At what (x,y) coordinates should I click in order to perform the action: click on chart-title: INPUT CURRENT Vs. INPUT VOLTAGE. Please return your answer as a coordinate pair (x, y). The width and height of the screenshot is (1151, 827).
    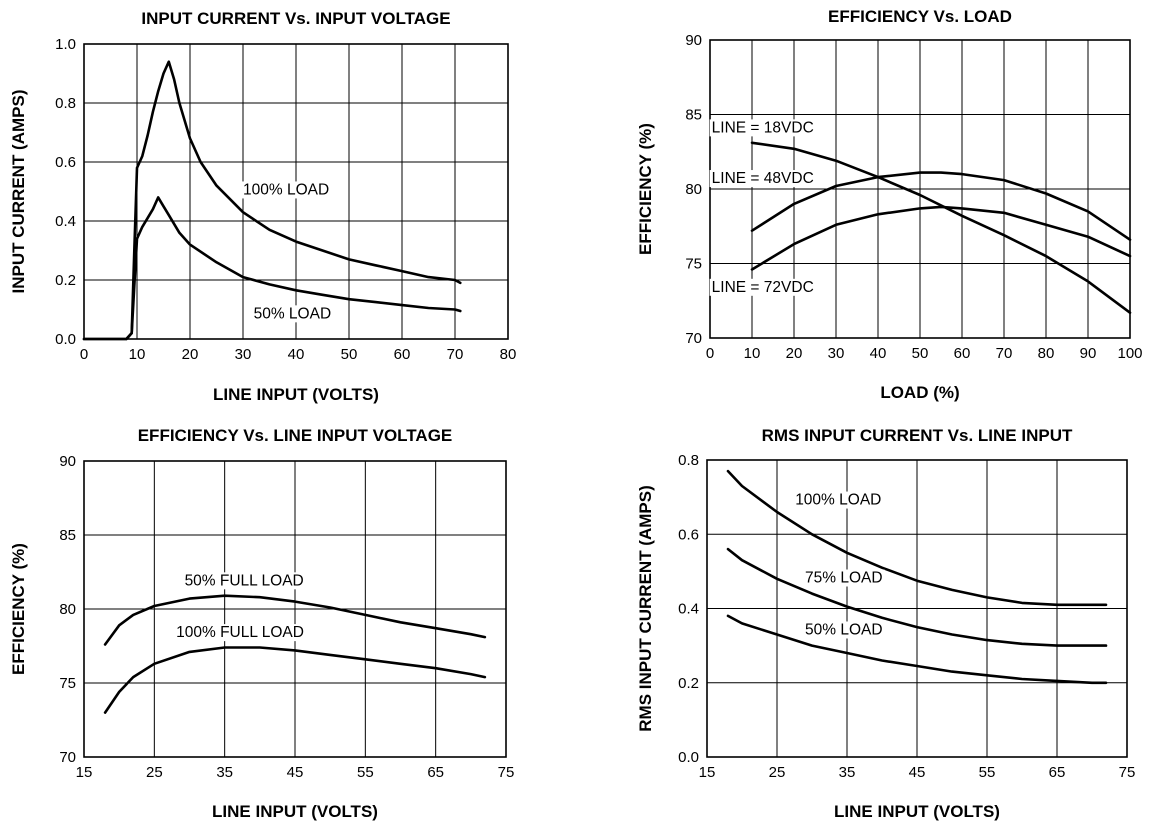
    Looking at the image, I should click on (295, 18).